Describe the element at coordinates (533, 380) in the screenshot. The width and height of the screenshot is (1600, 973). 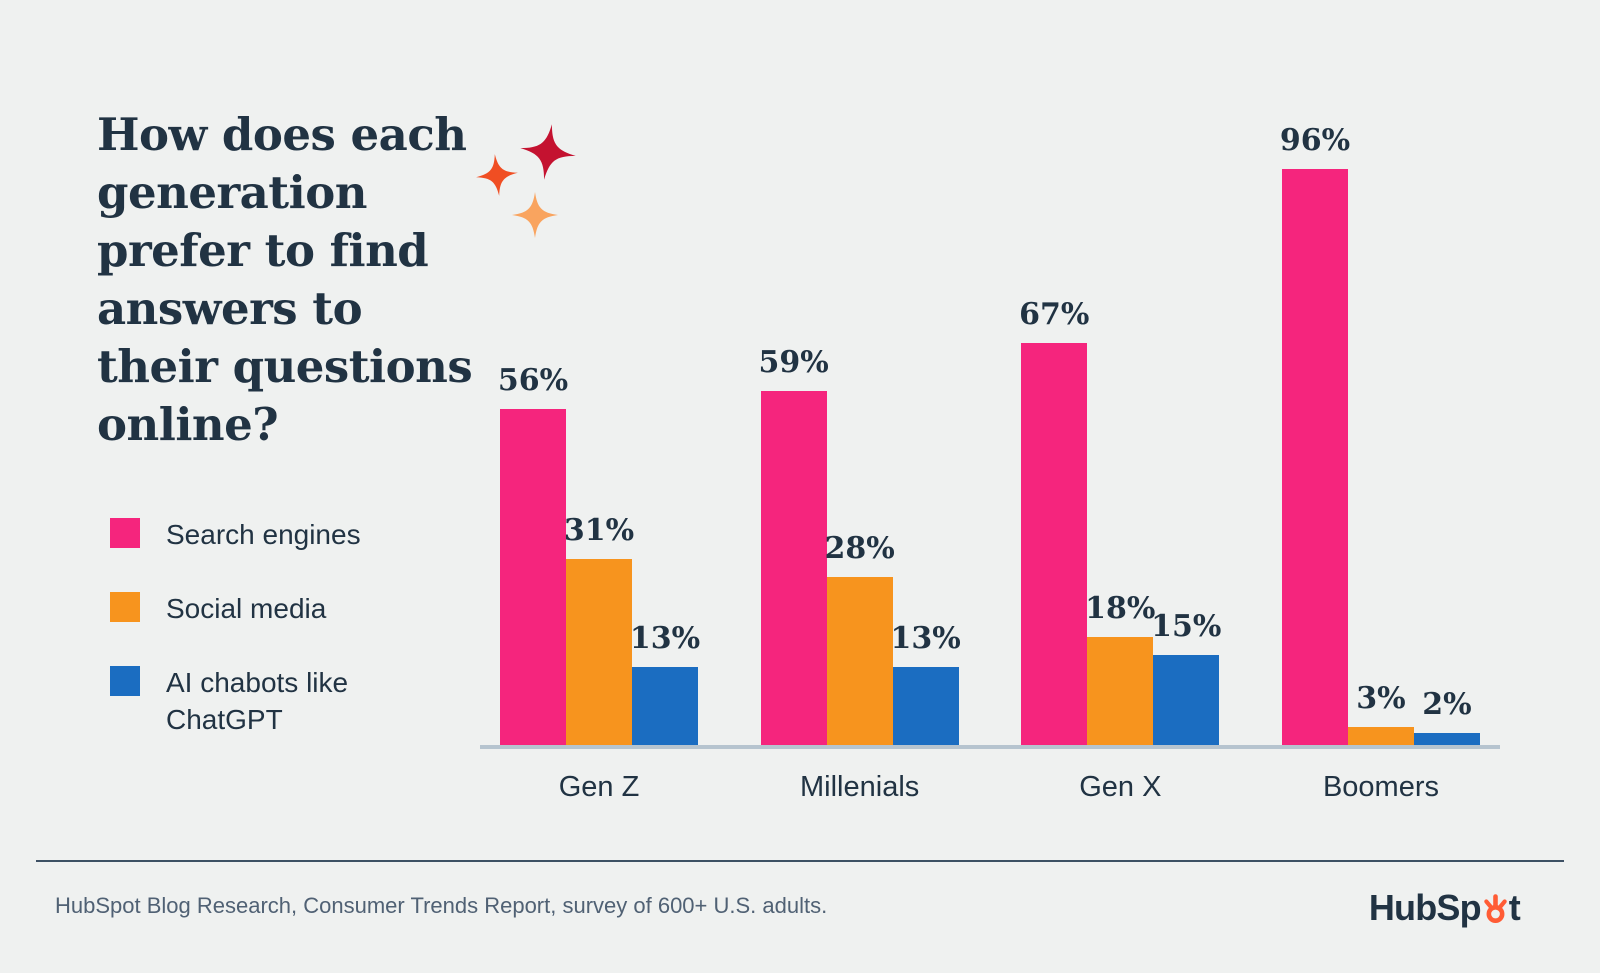
I see `bar-value-label: 56%` at that location.